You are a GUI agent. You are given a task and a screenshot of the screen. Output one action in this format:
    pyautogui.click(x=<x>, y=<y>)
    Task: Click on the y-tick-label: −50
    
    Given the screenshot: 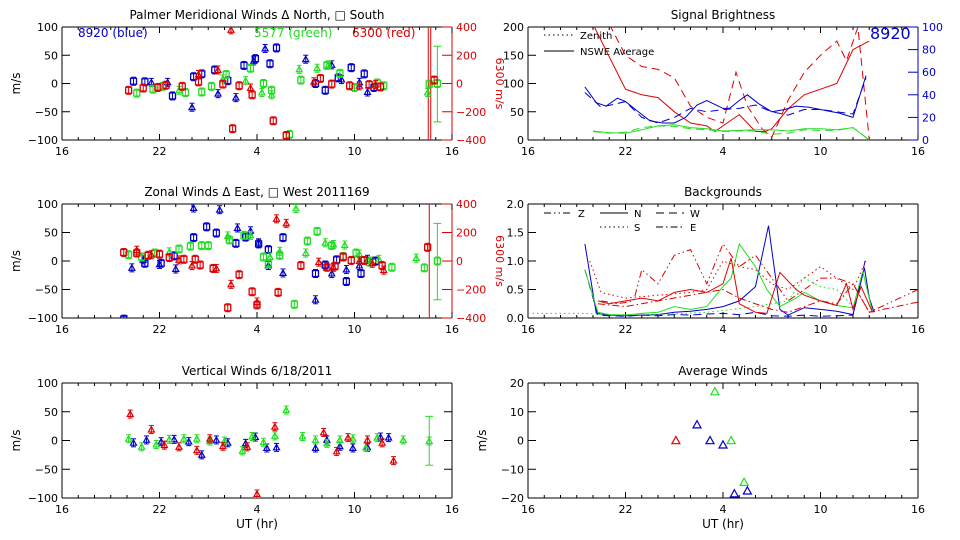 What is the action you would take?
    pyautogui.click(x=46, y=469)
    